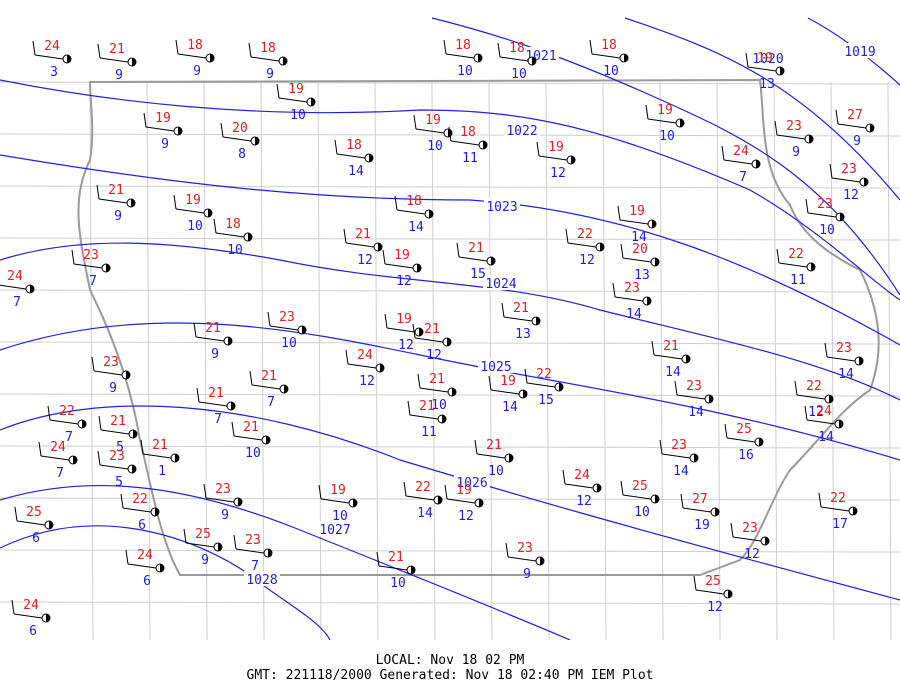 This screenshot has height=700, width=900. I want to click on dewpoint: 7, so click(255, 566).